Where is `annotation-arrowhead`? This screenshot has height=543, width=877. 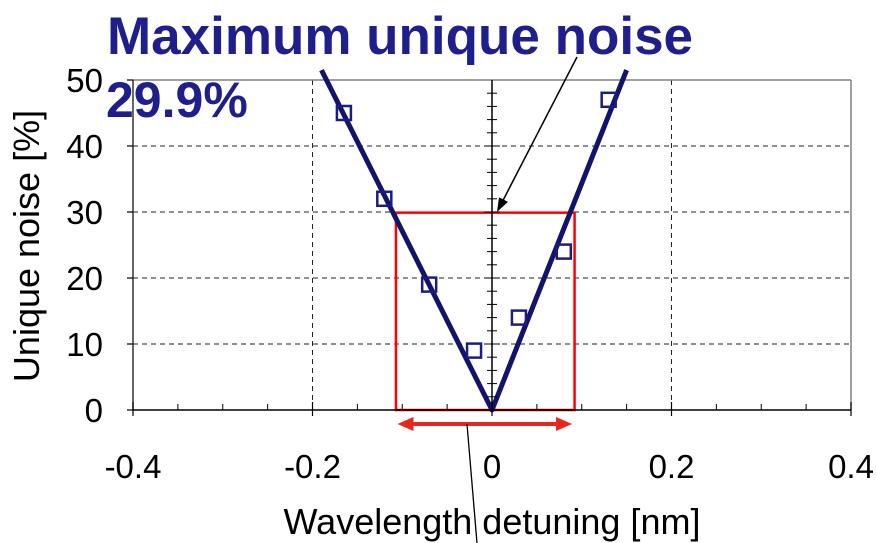 annotation-arrowhead is located at coordinates (502, 204).